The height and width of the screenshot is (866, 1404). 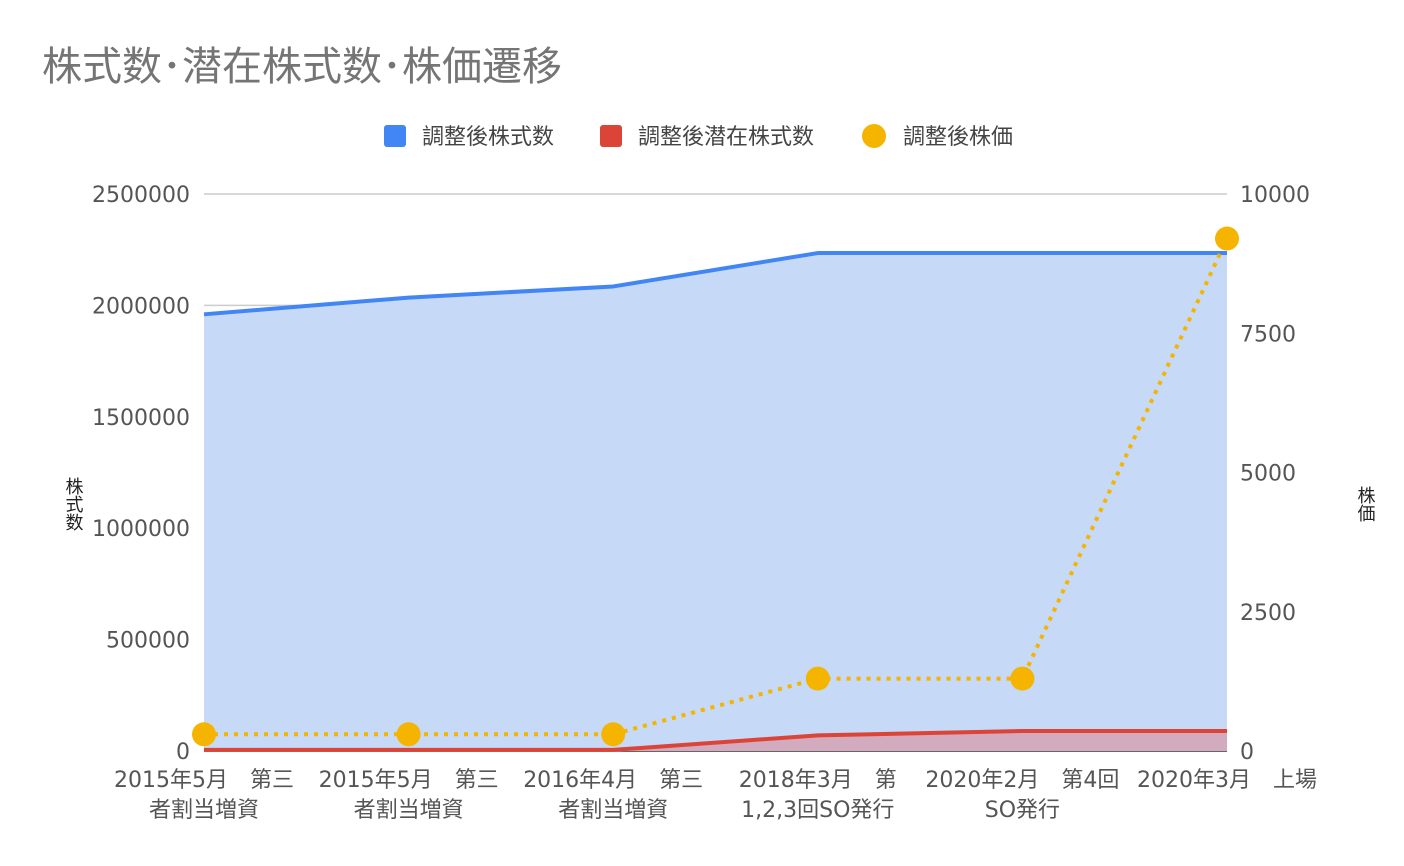 What do you see at coordinates (141, 195) in the screenshot?
I see `y-left-tick-label: 2500000` at bounding box center [141, 195].